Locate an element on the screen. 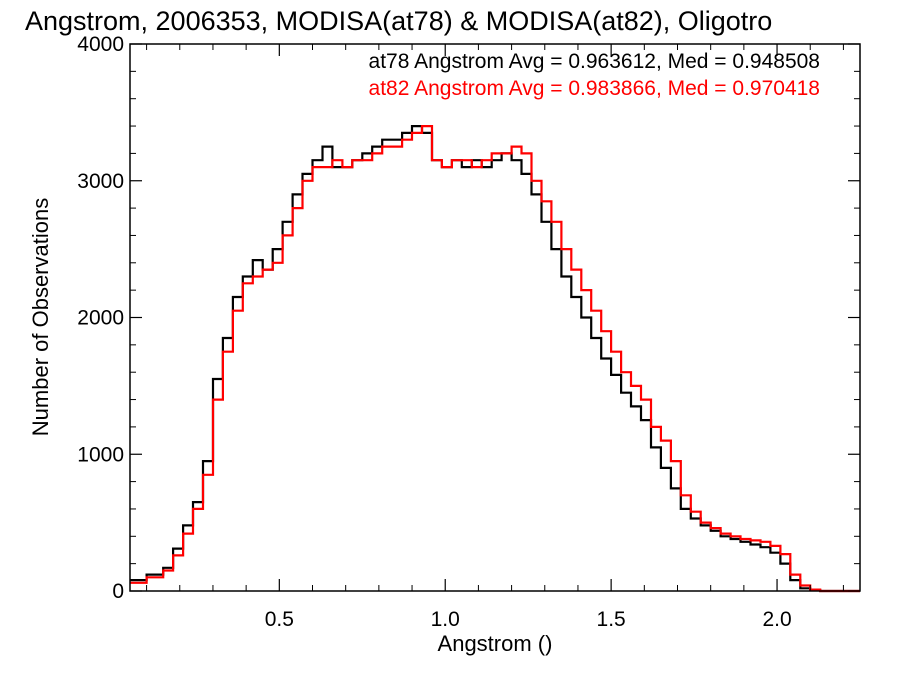 This screenshot has height=675, width=900. x-tick-label: 2.0 is located at coordinates (776, 619).